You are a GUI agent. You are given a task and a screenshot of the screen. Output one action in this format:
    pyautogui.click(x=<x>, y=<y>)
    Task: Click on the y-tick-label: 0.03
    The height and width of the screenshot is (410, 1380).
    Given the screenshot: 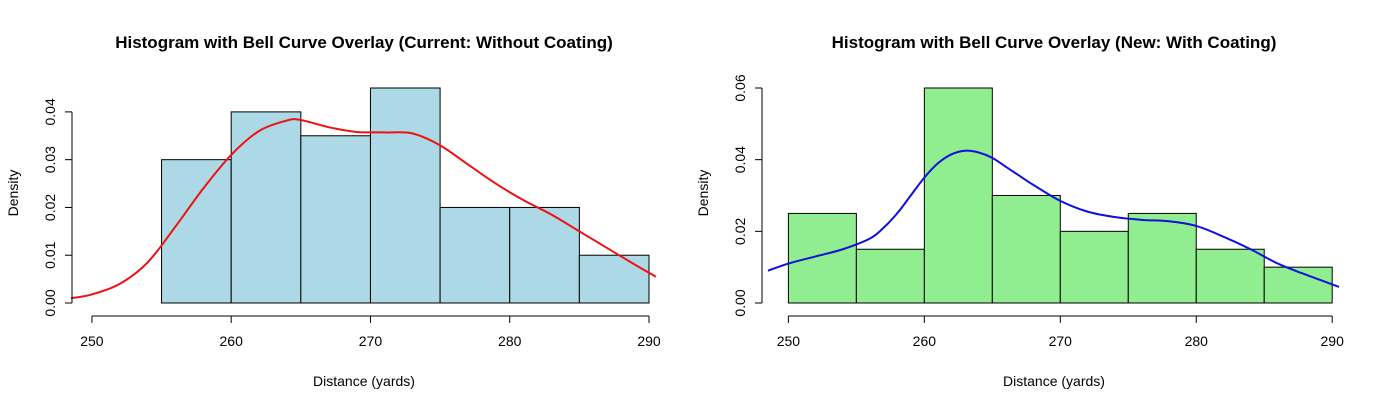 What is the action you would take?
    pyautogui.click(x=50, y=159)
    